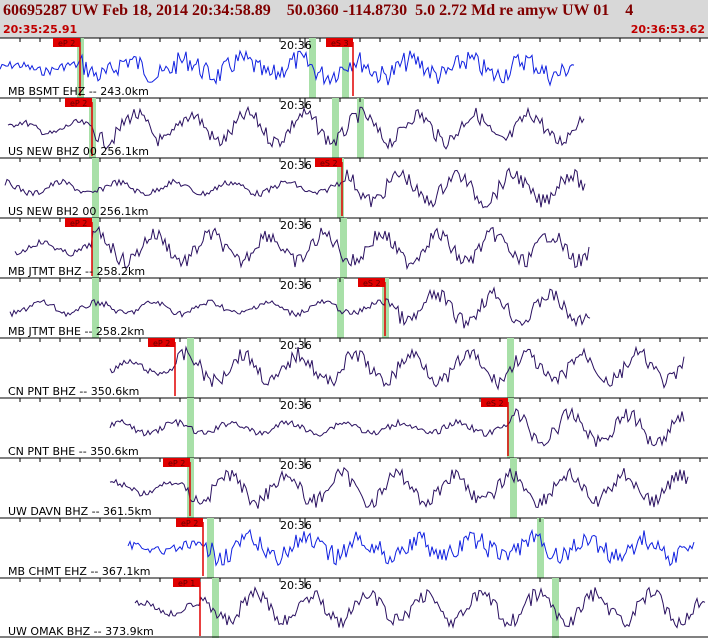  I want to click on pick-label: eP 1, so click(186, 583).